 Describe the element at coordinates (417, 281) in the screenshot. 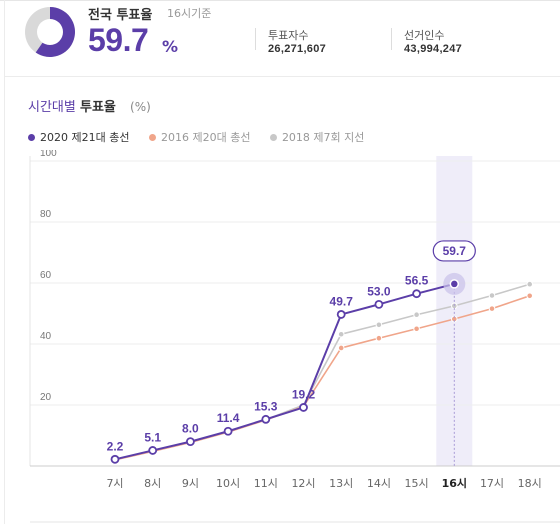

I see `data-label: 56.5` at that location.